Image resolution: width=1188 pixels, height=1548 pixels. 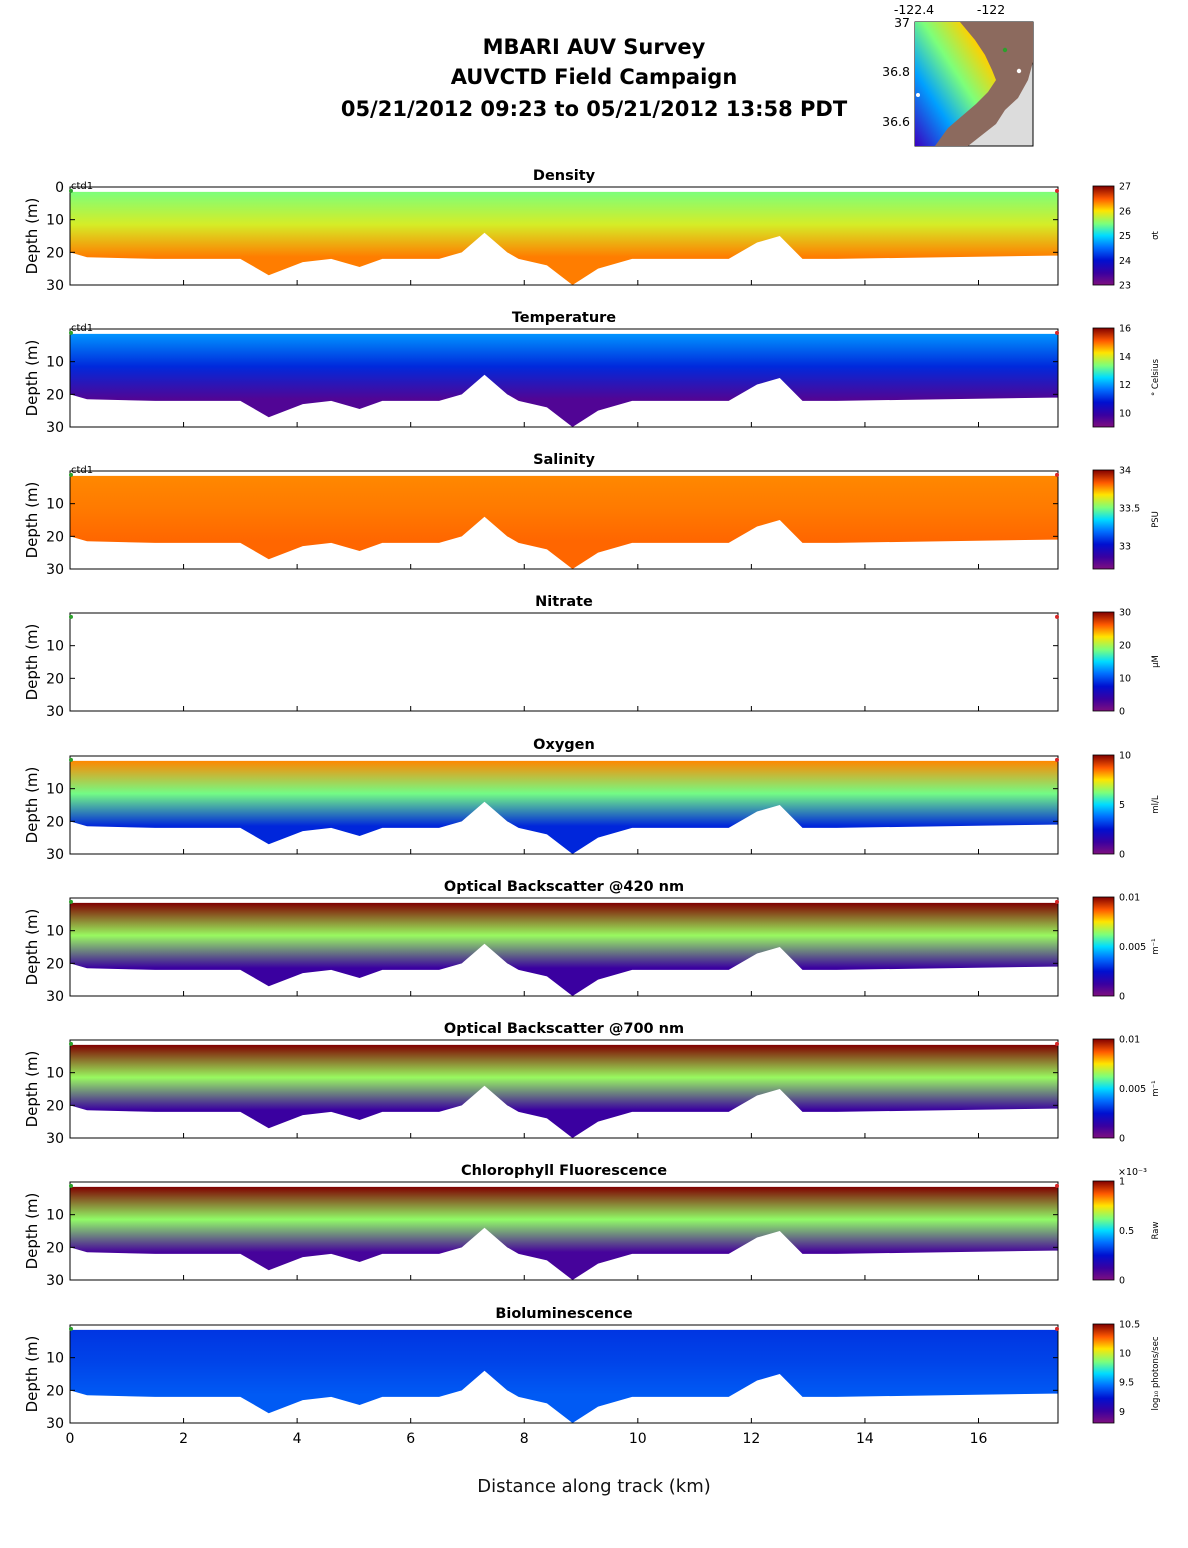 What do you see at coordinates (1129, 1040) in the screenshot?
I see `colorbar-tick-6-0: 0.01` at bounding box center [1129, 1040].